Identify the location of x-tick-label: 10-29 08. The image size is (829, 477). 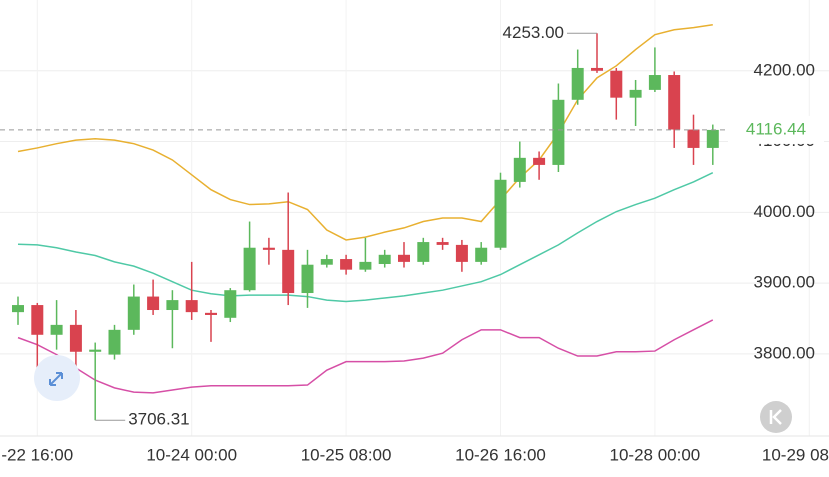
(795, 454).